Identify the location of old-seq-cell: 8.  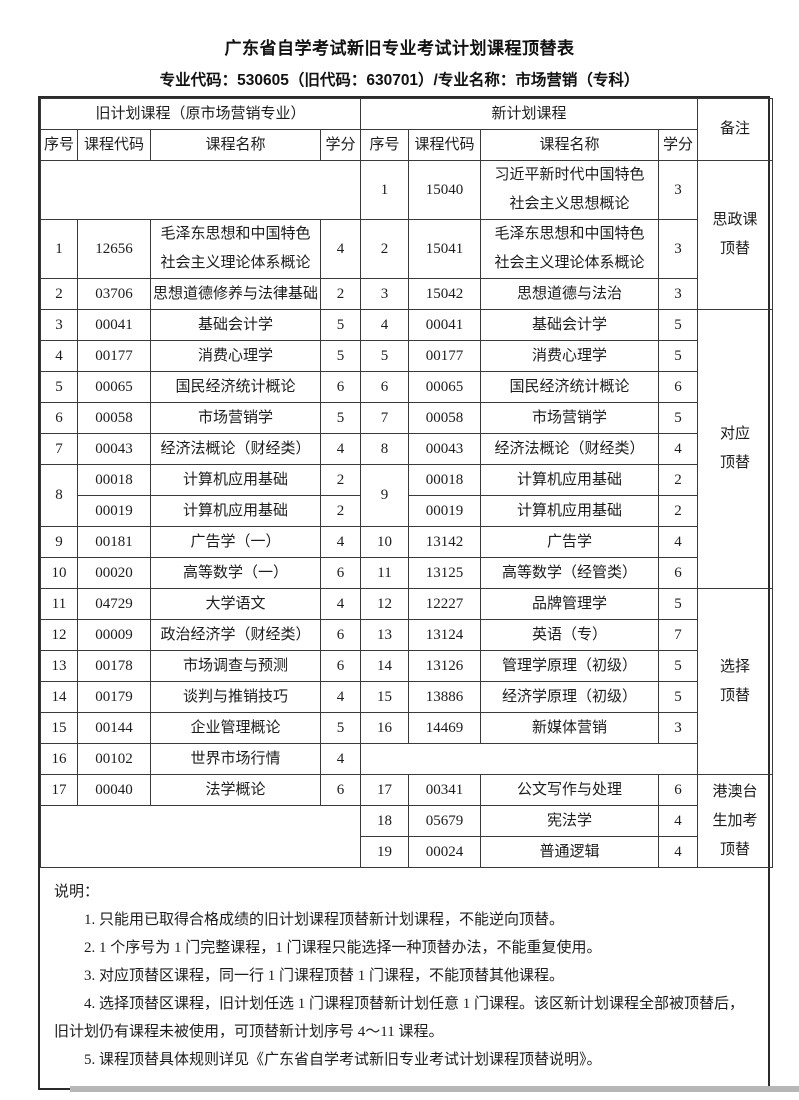
(59, 495).